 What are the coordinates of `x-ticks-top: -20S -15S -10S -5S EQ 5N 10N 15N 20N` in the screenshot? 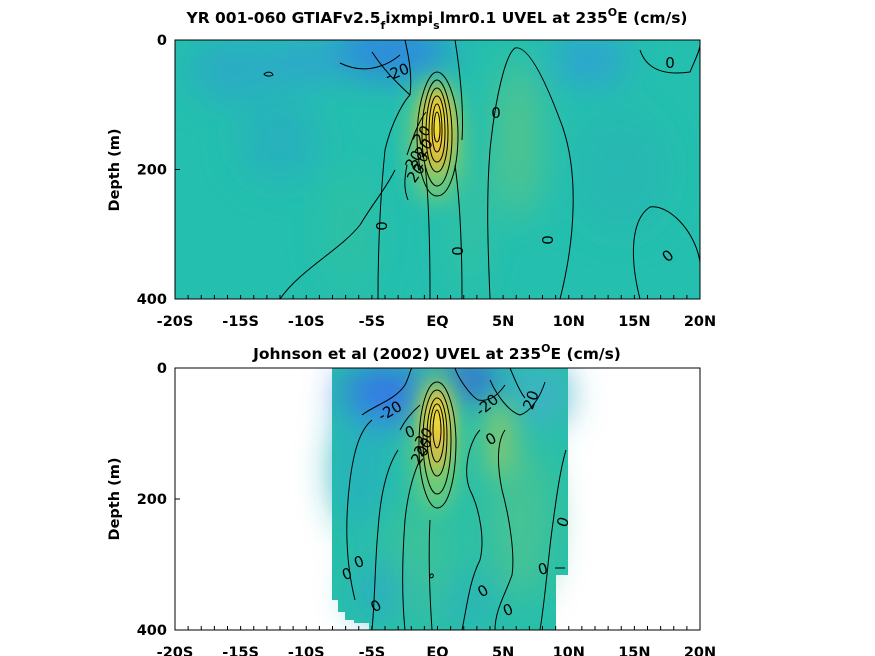 It's located at (436, 322).